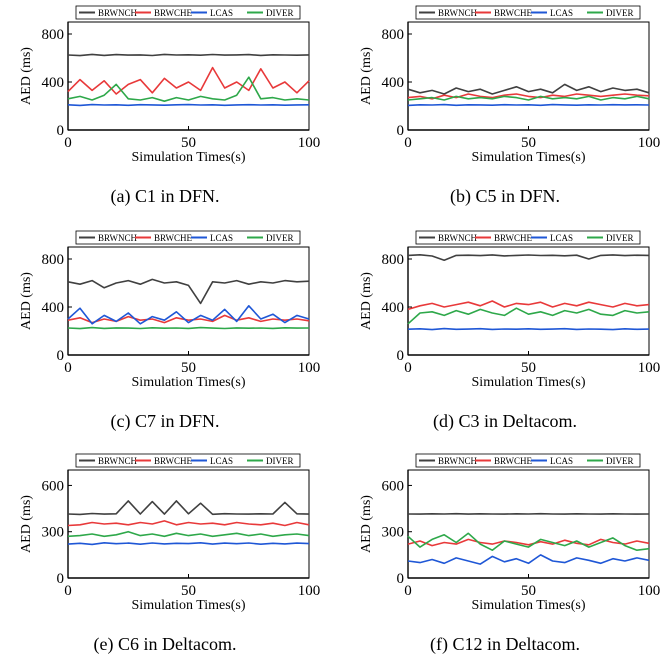 The image size is (660, 670). I want to click on figure-caption: (e) C6 in Deltacom., so click(165, 644).